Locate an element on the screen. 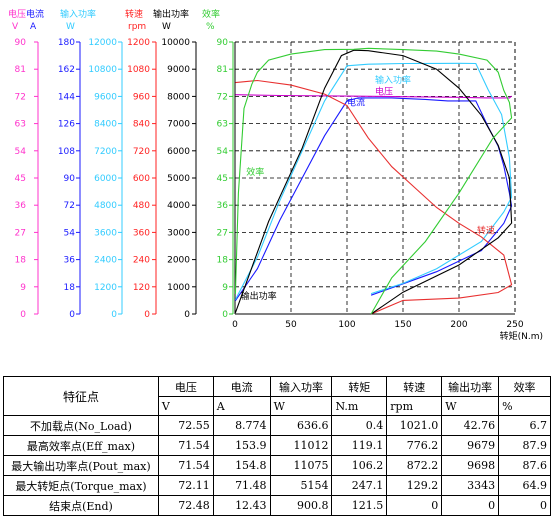 This screenshot has width=554, height=517. table-cell: 0.4 is located at coordinates (359, 425).